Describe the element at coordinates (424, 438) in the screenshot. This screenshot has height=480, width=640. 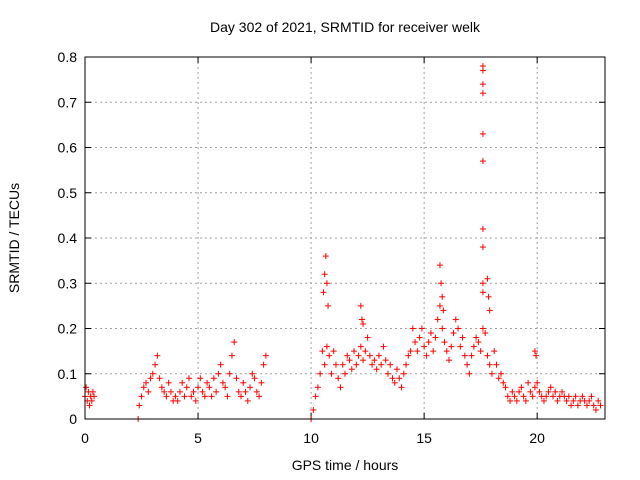
I see `x-tick-label: 15` at that location.